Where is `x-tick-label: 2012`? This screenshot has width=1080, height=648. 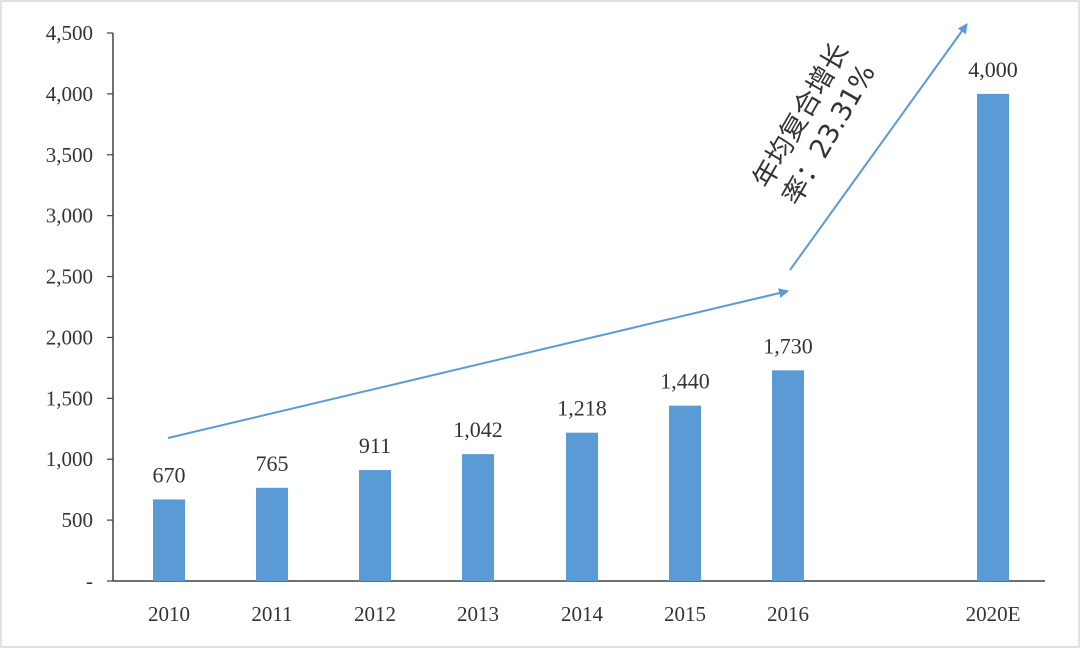
x-tick-label: 2012 is located at coordinates (375, 614).